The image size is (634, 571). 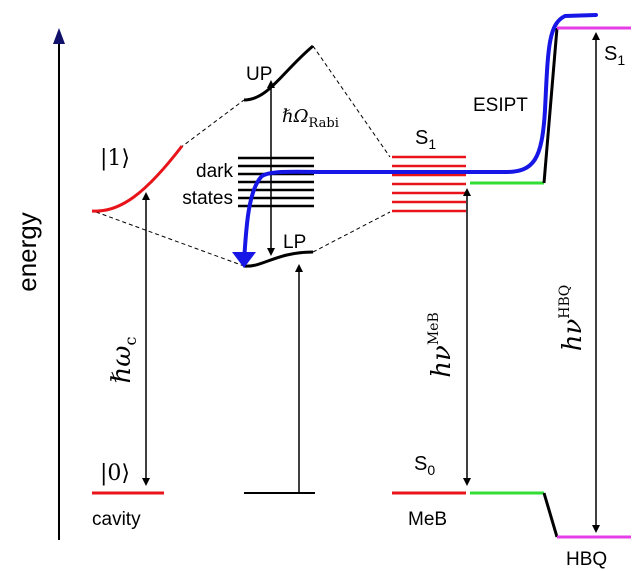 I want to click on hnu-meb-sup: MeB, so click(x=434, y=328).